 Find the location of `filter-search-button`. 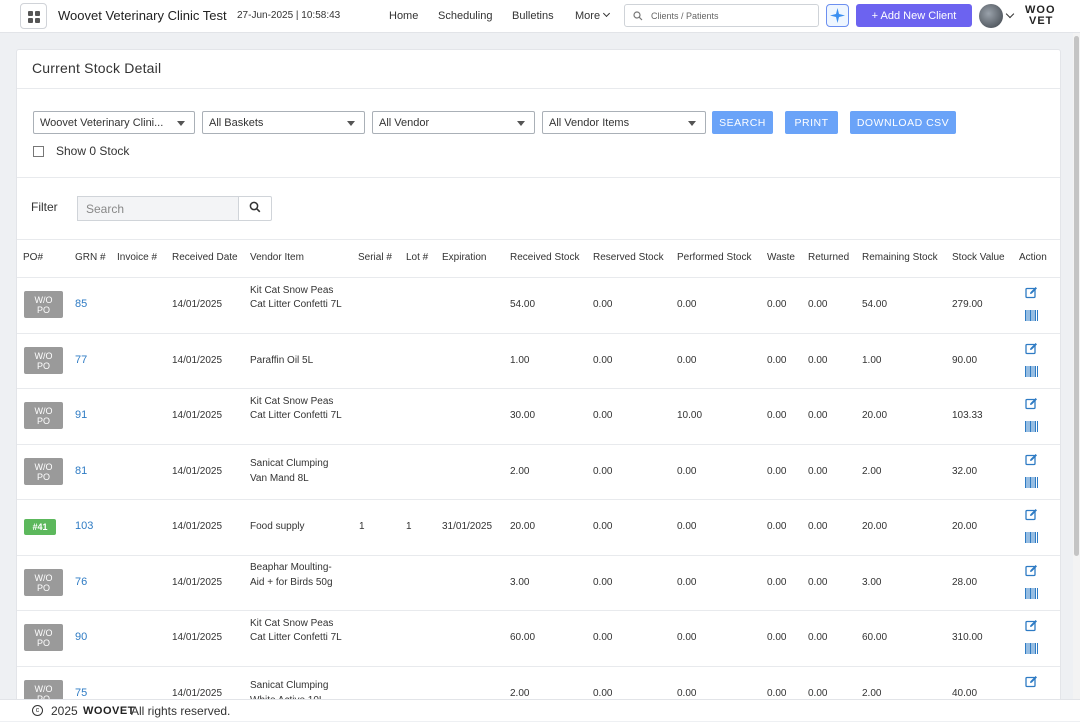

filter-search-button is located at coordinates (255, 208).